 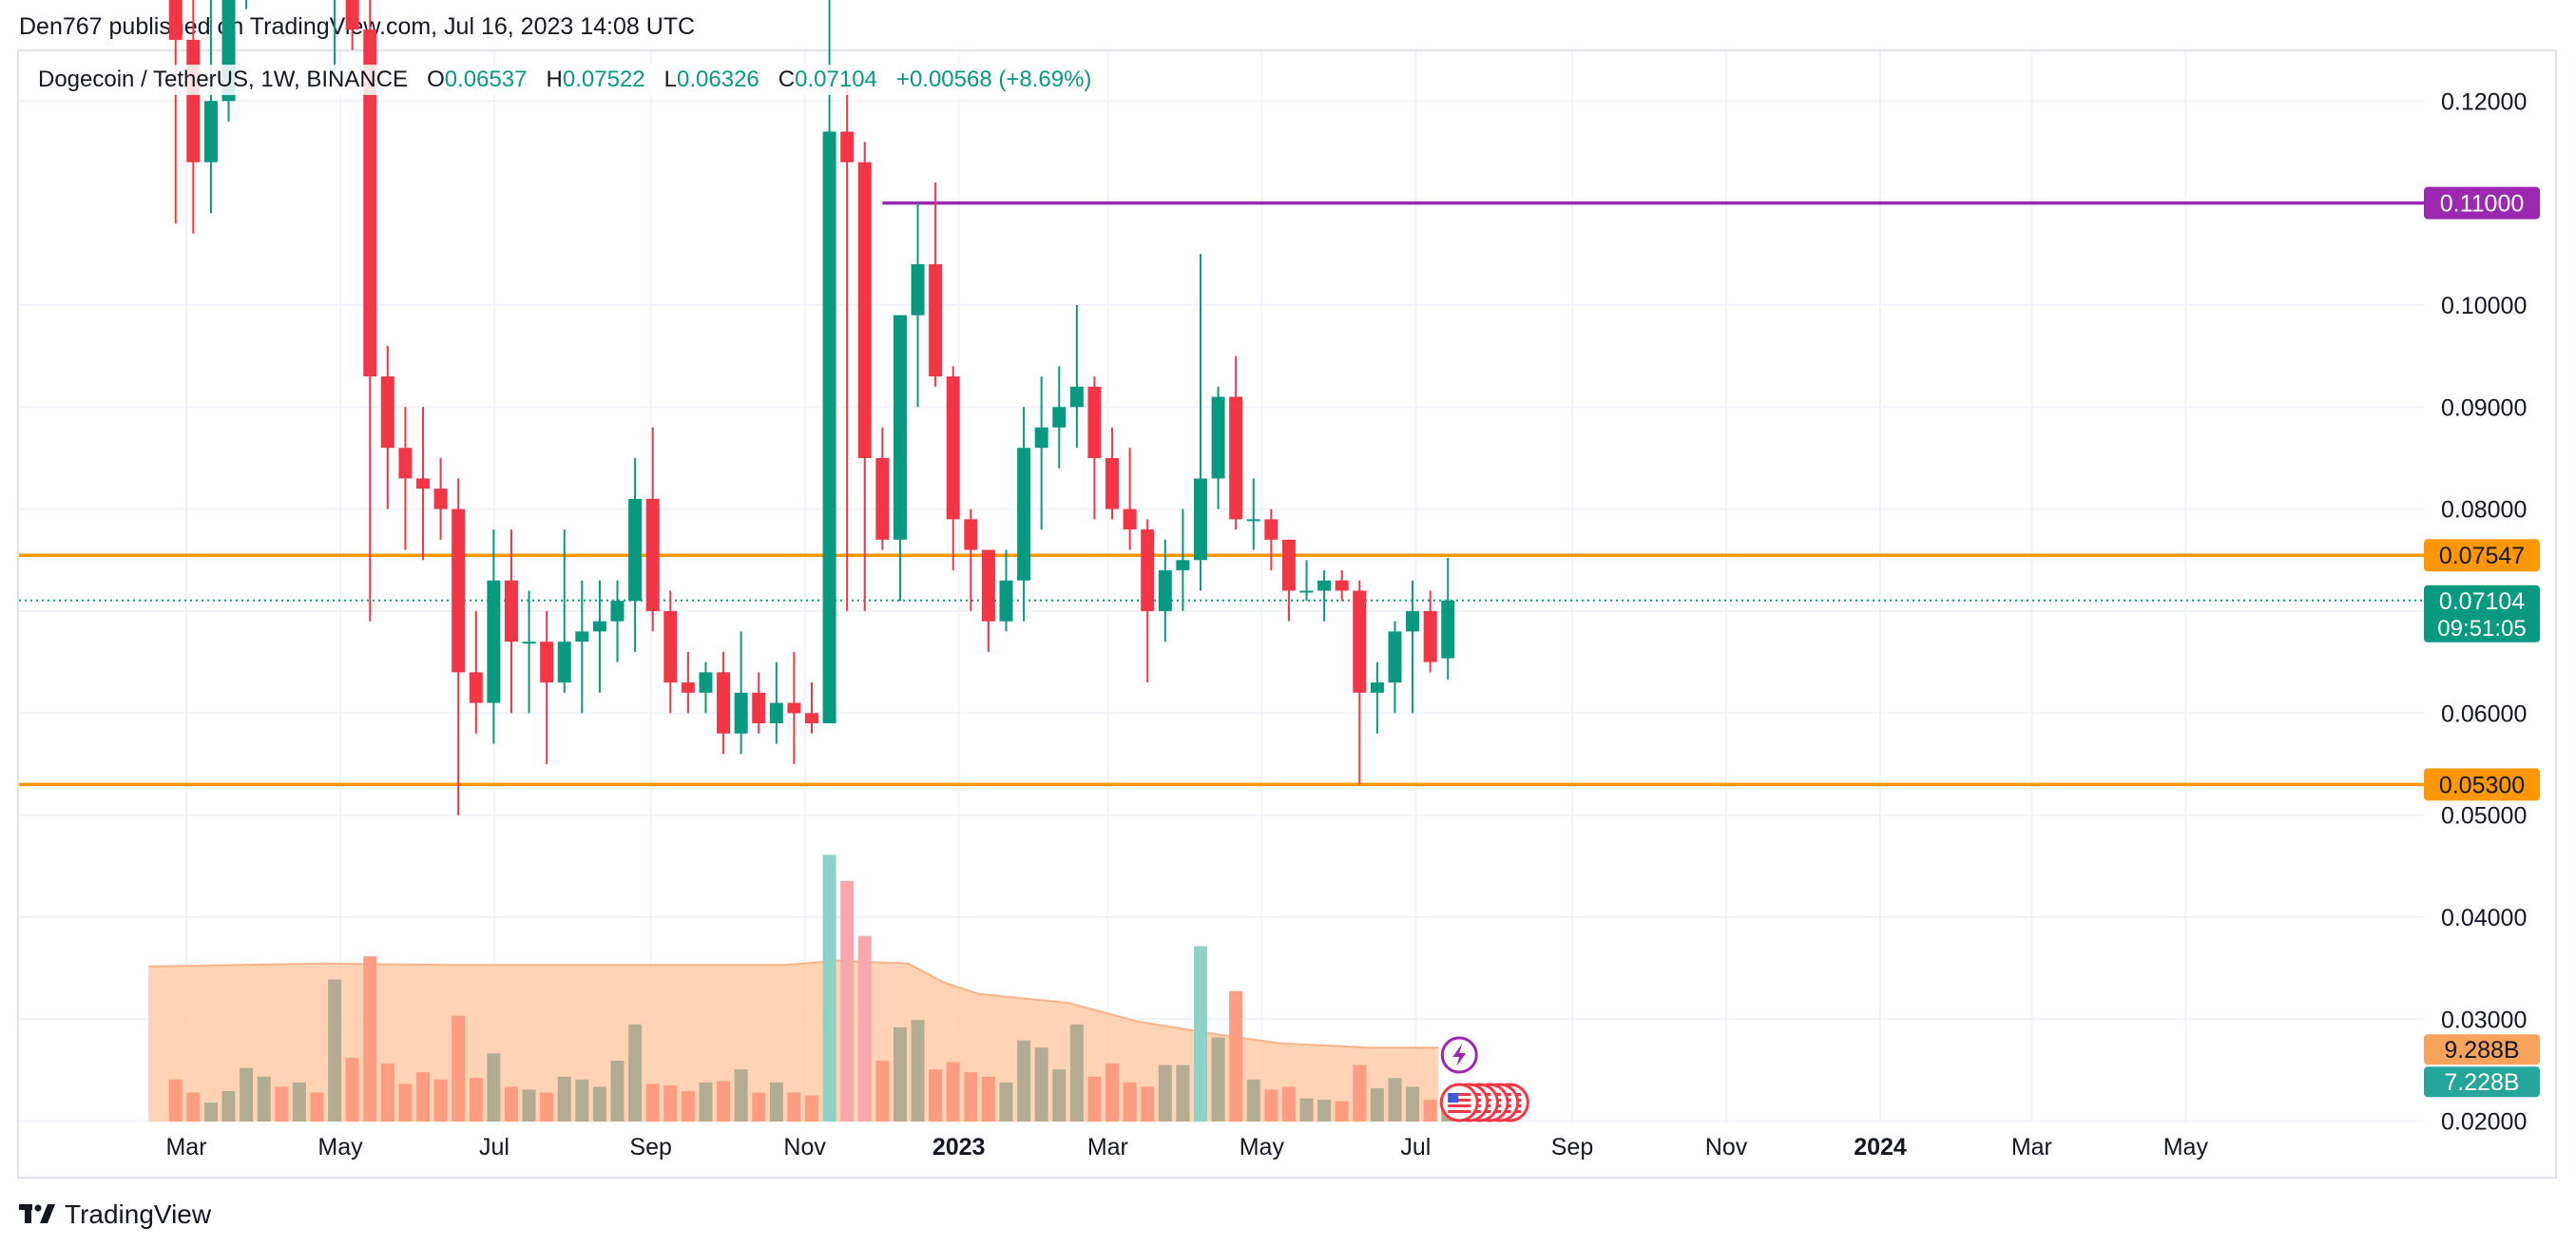 I want to click on time-tick-label: 2023, so click(x=959, y=1147).